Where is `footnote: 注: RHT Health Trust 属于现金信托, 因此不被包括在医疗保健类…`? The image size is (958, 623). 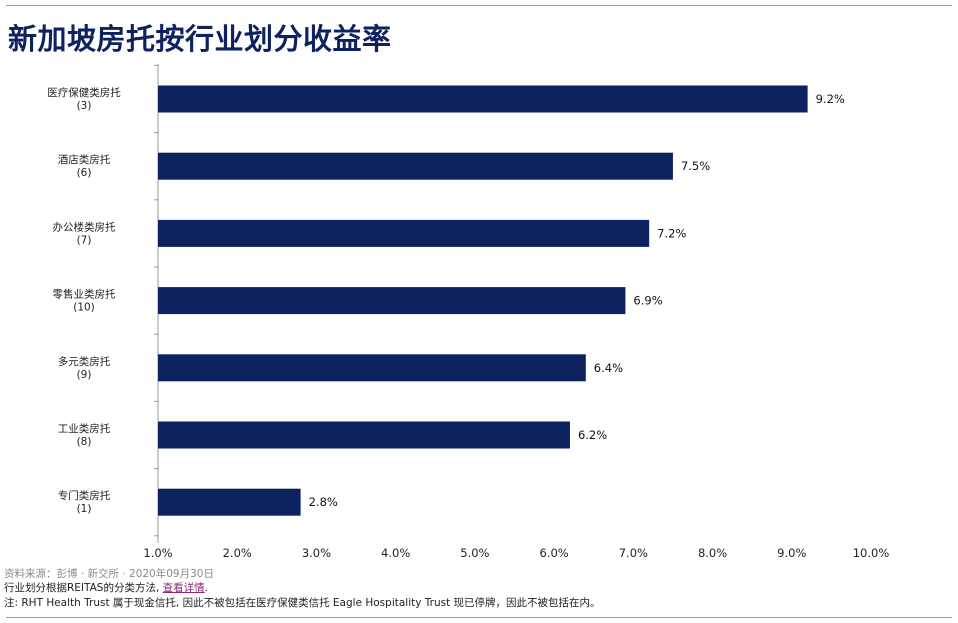
footnote: 注: RHT Health Trust 属于现金信托, 因此不被包括在医疗保健类… is located at coordinates (302, 603).